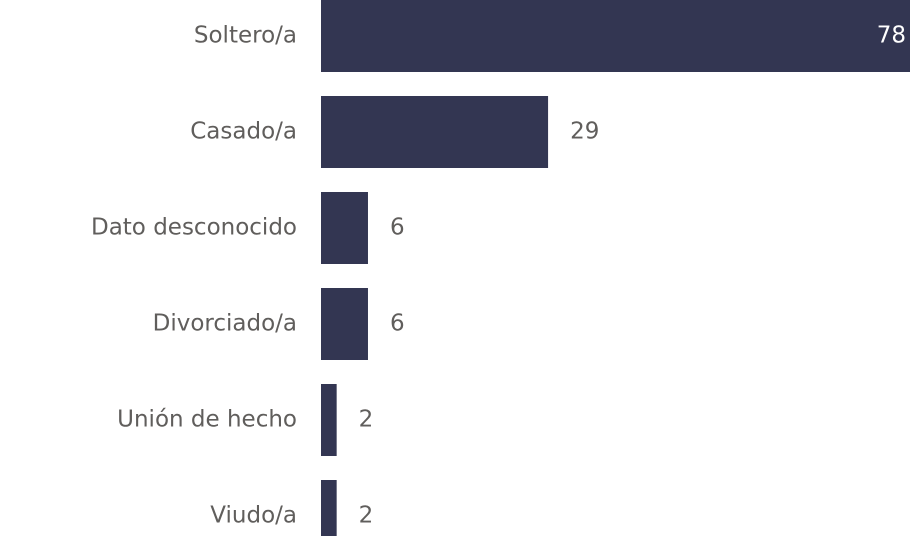  I want to click on category-label: Casado/a, so click(243, 132).